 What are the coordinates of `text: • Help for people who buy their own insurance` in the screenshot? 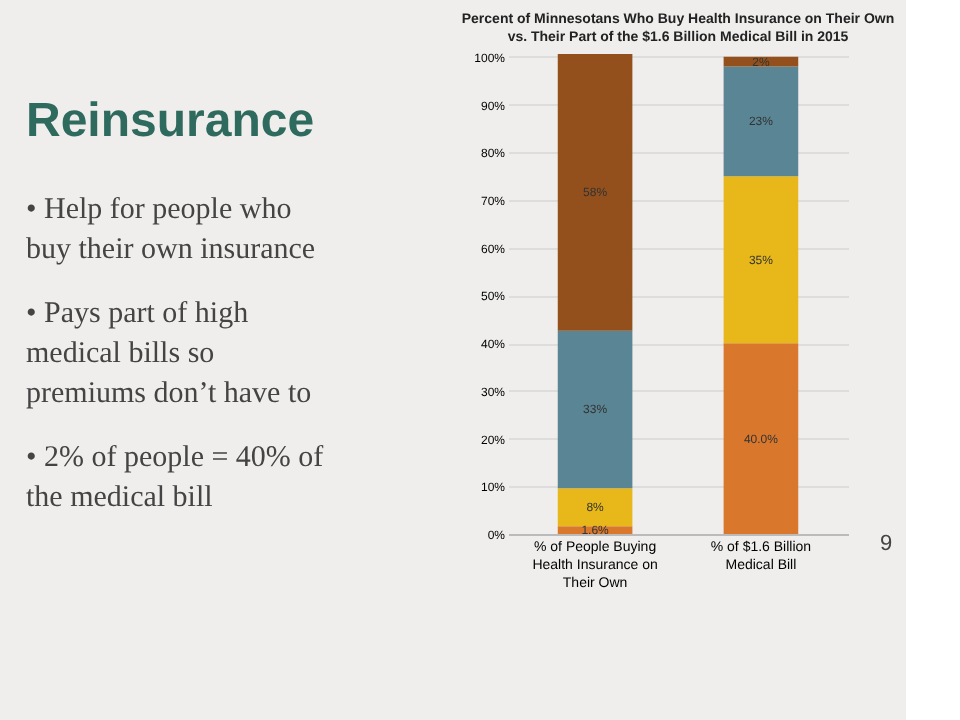 It's located at (171, 230).